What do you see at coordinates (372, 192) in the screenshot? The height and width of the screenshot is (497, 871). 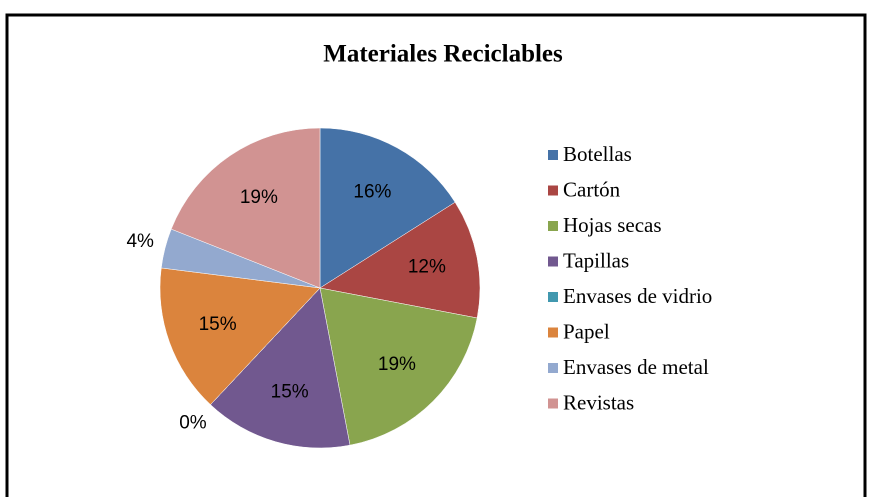 I see `data-label: 16%` at bounding box center [372, 192].